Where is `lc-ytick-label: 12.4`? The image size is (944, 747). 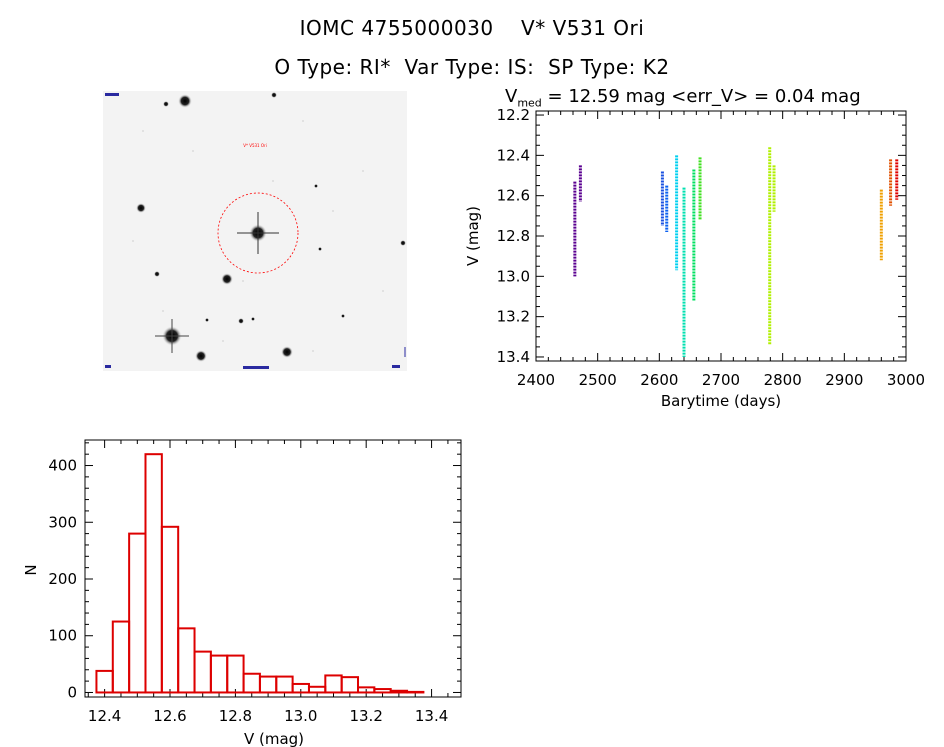 lc-ytick-label: 12.4 is located at coordinates (513, 155).